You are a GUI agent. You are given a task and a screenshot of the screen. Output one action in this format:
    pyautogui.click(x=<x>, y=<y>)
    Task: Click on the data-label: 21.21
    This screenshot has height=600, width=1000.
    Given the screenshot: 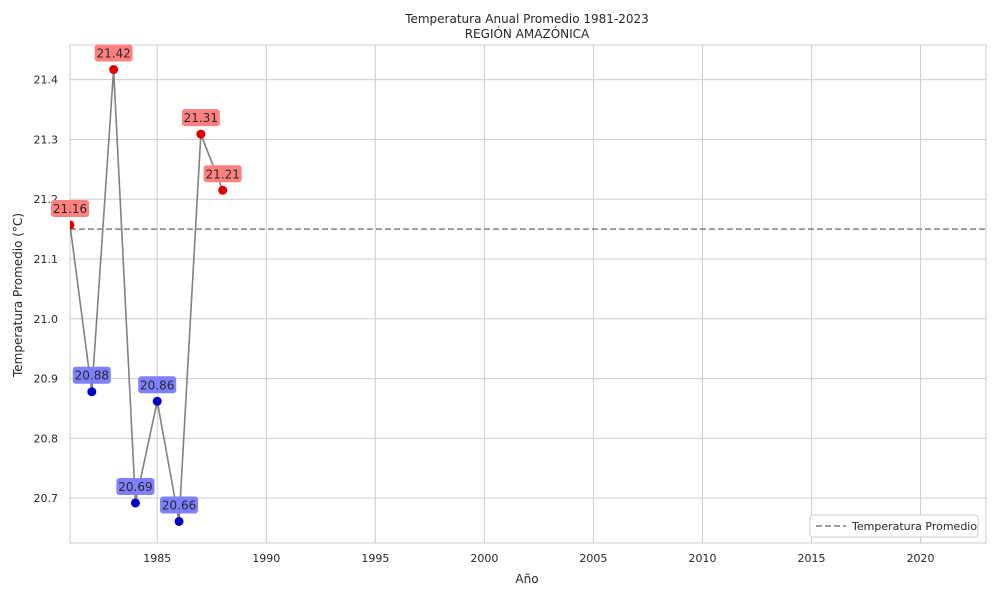 What is the action you would take?
    pyautogui.click(x=222, y=174)
    